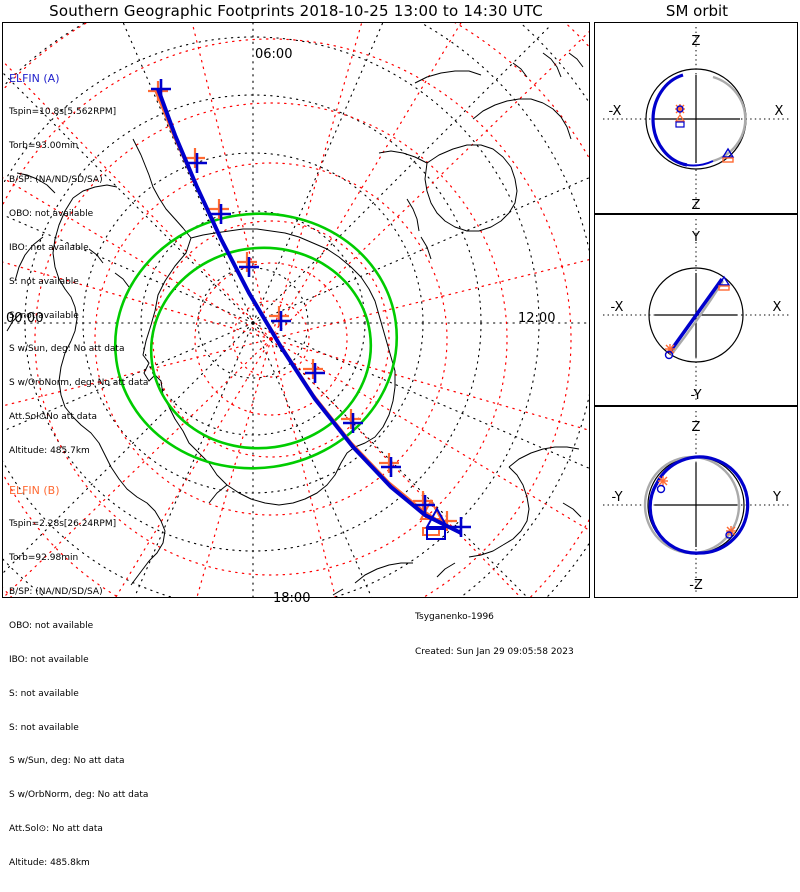 The width and height of the screenshot is (800, 892). Describe the element at coordinates (49, 451) in the screenshot. I see `elfin-a-line-10: Altitude: 485.7km` at that location.